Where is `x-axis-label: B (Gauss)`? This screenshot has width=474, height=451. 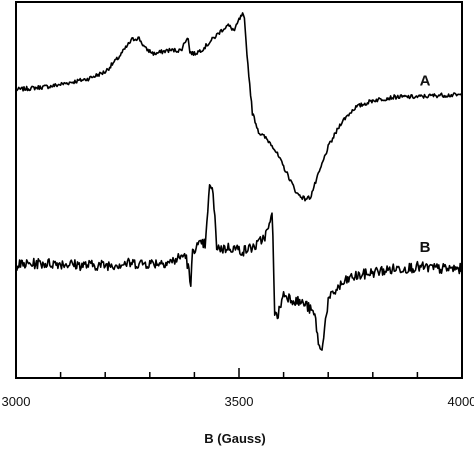 x-axis-label: B (Gauss) is located at coordinates (234, 438).